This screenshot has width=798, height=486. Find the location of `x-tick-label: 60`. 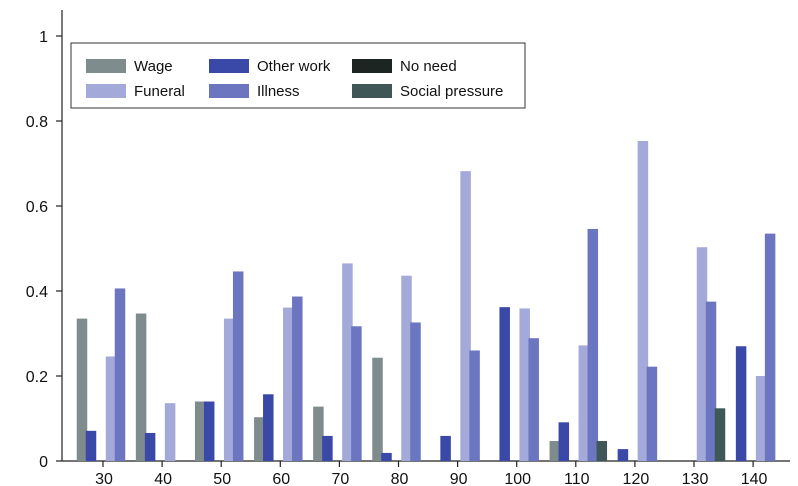

x-tick-label: 60 is located at coordinates (281, 478).